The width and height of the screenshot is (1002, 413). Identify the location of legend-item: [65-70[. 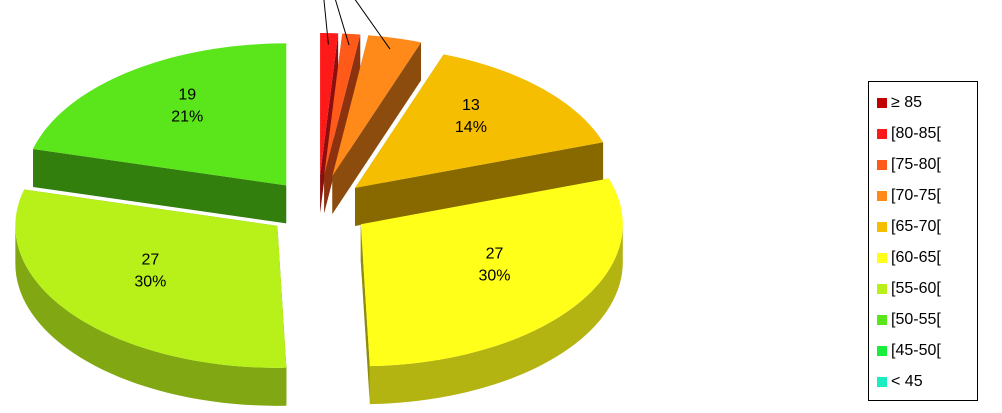
(927, 226).